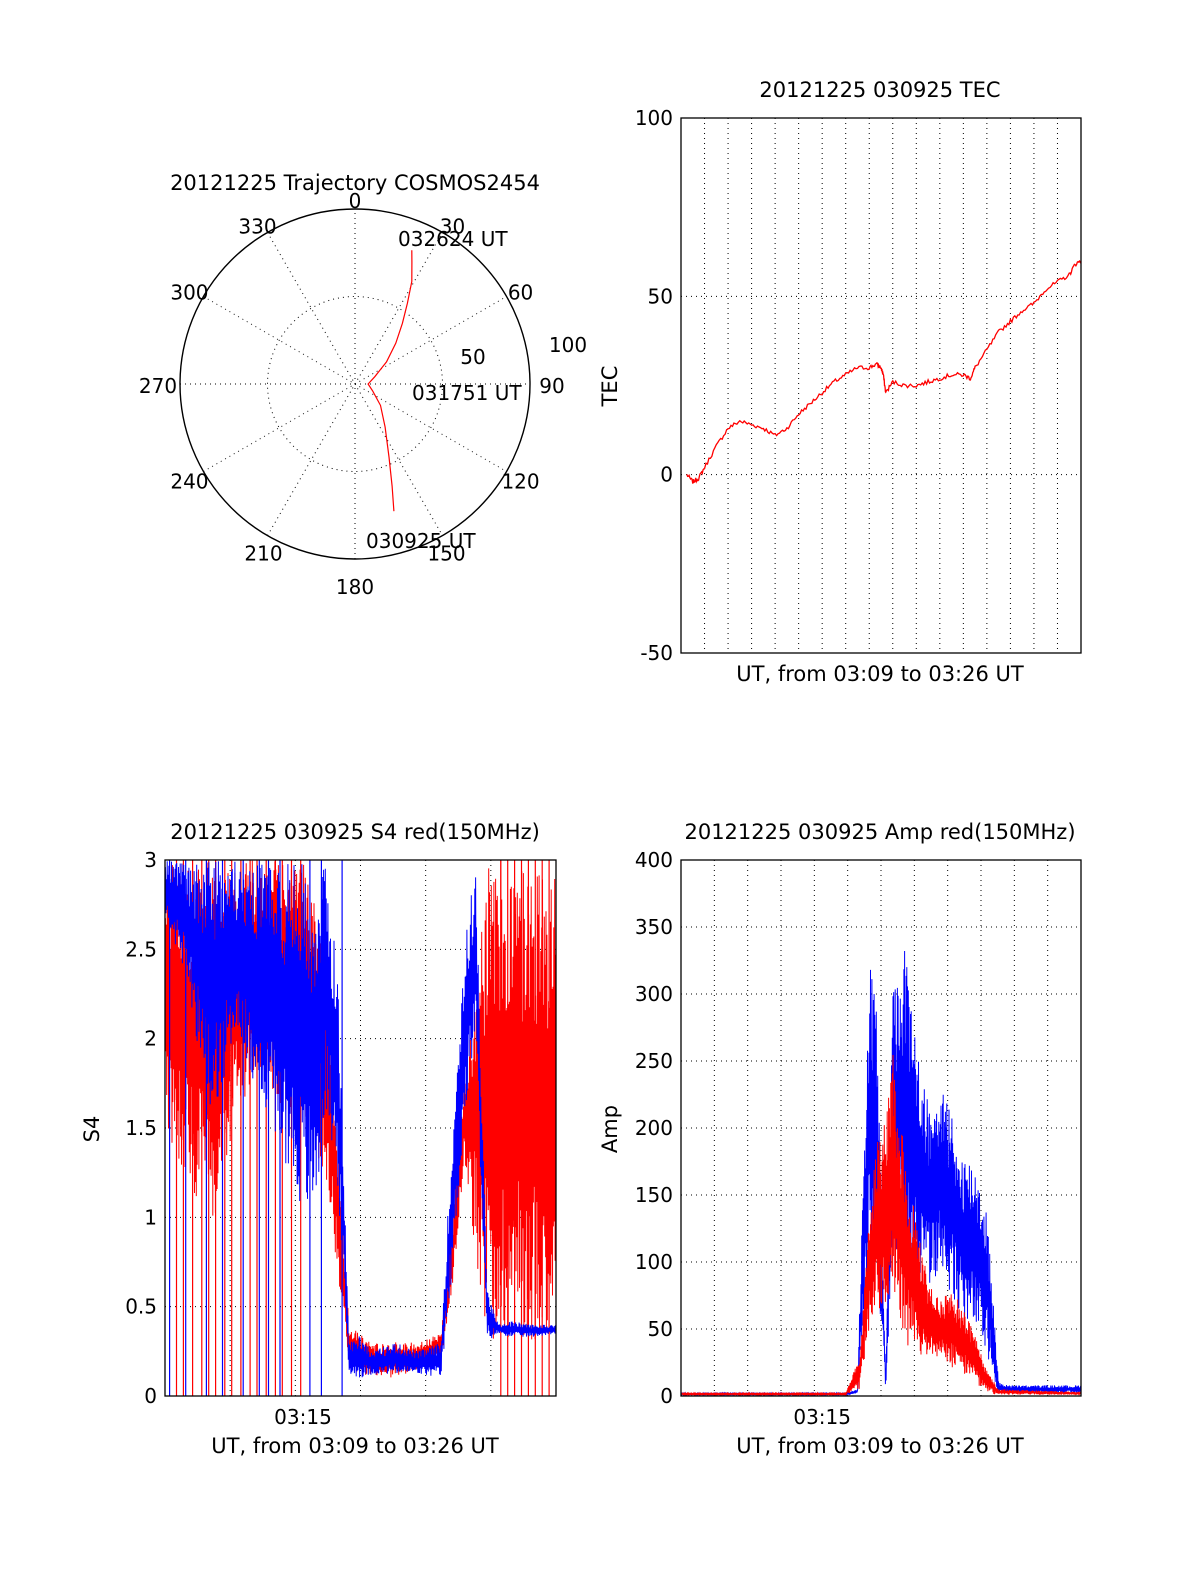 Image resolution: width=1200 pixels, height=1575 pixels. I want to click on tec-ytick-label: 50, so click(660, 296).